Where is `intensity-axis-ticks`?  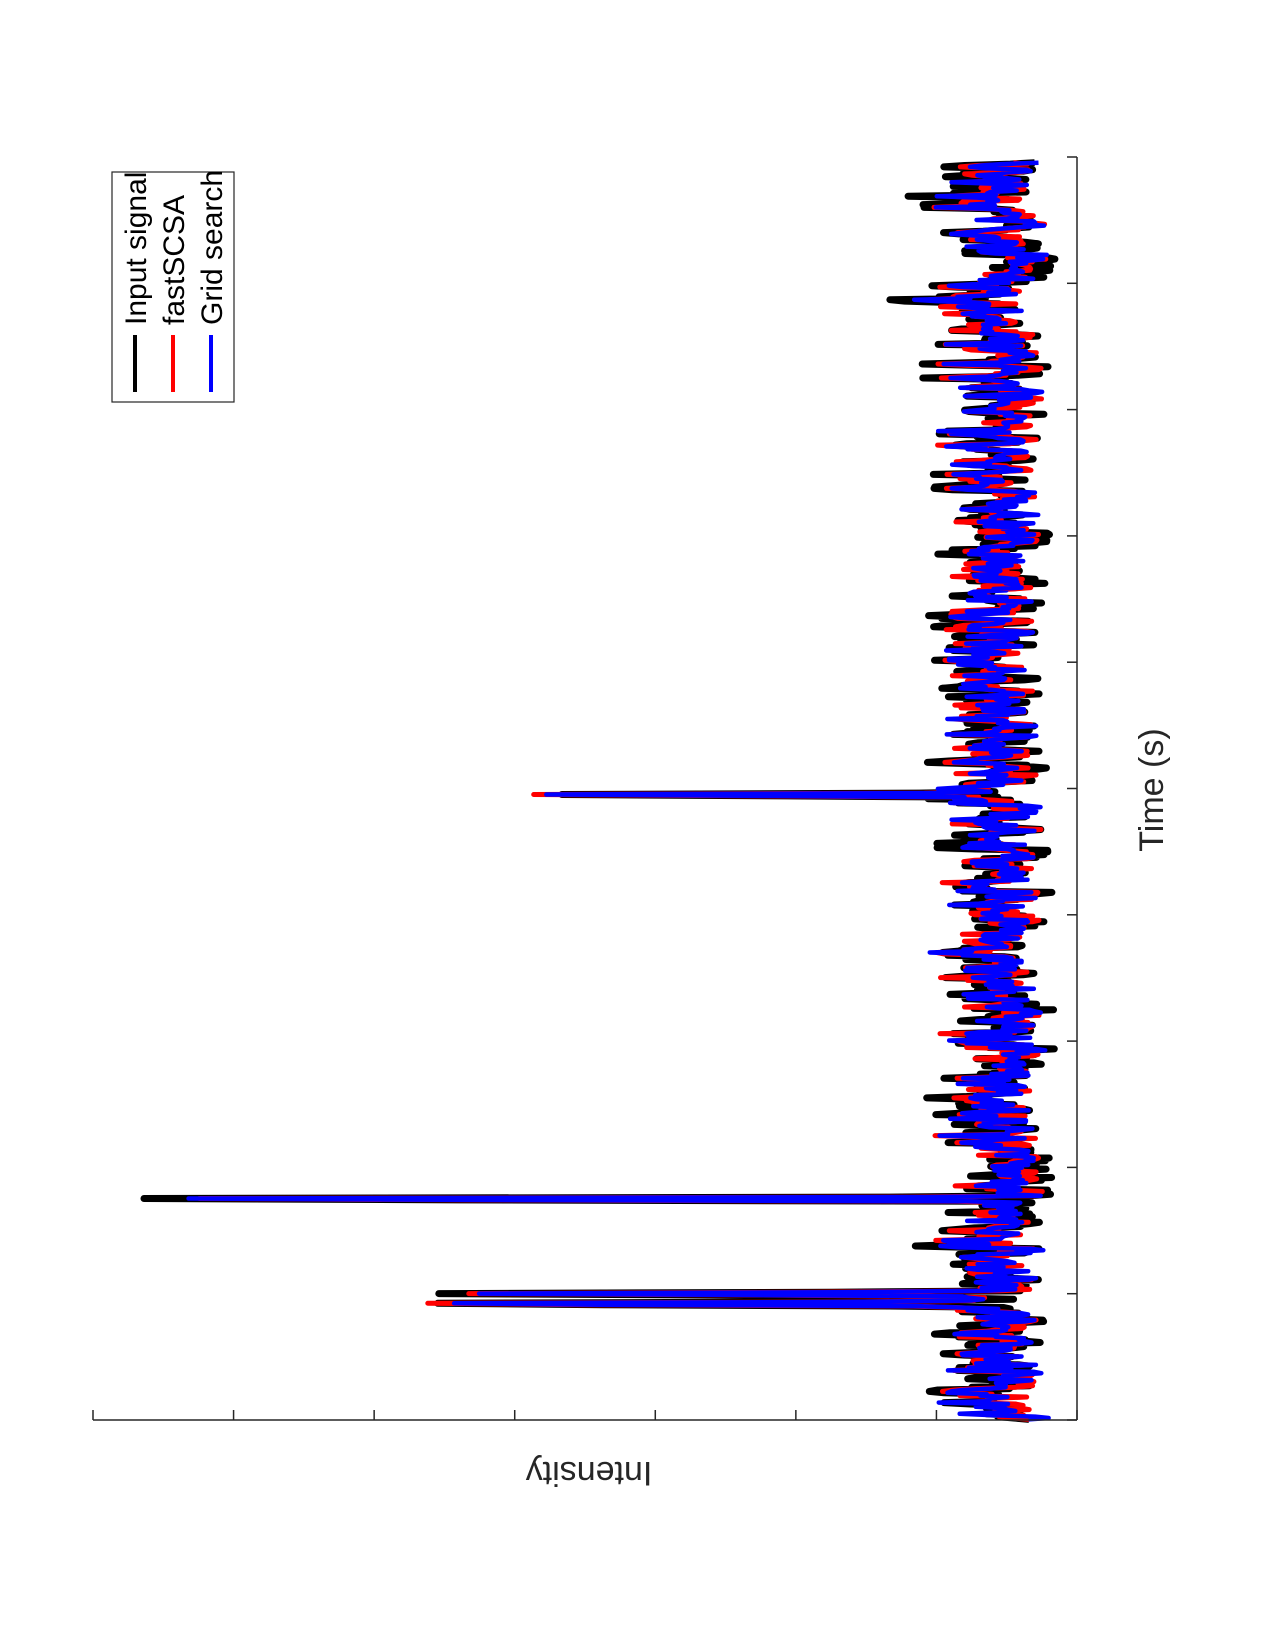
intensity-axis-ticks is located at coordinates (585, 1415).